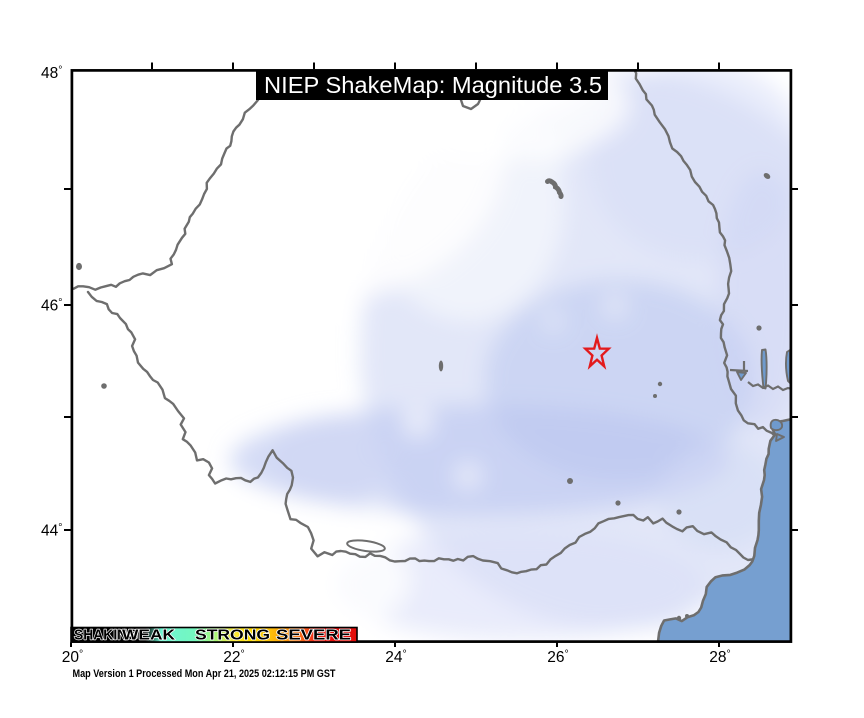  What do you see at coordinates (106, 635) in the screenshot?
I see `svg-text: SHAKING` at bounding box center [106, 635].